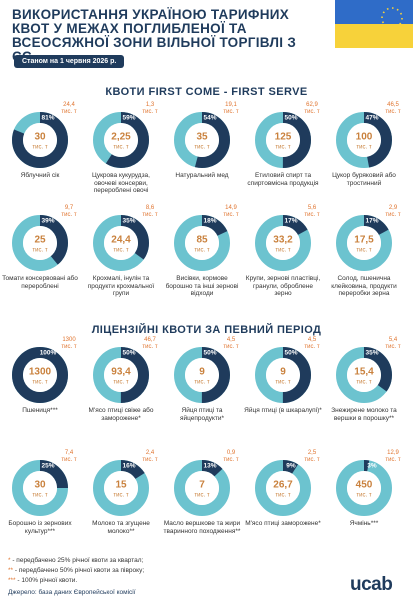 Image resolution: width=413 pixels, height=600 pixels. I want to click on percent-label: 9%, so click(291, 466).